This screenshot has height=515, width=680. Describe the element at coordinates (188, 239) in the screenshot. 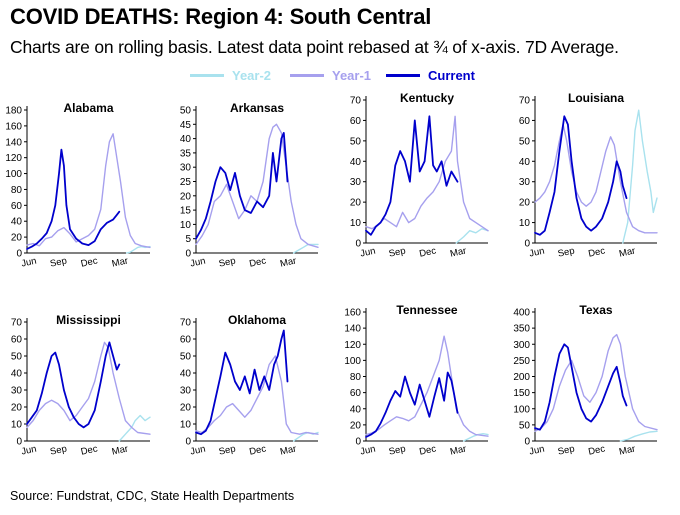

I see `y-tick-label: 5` at that location.